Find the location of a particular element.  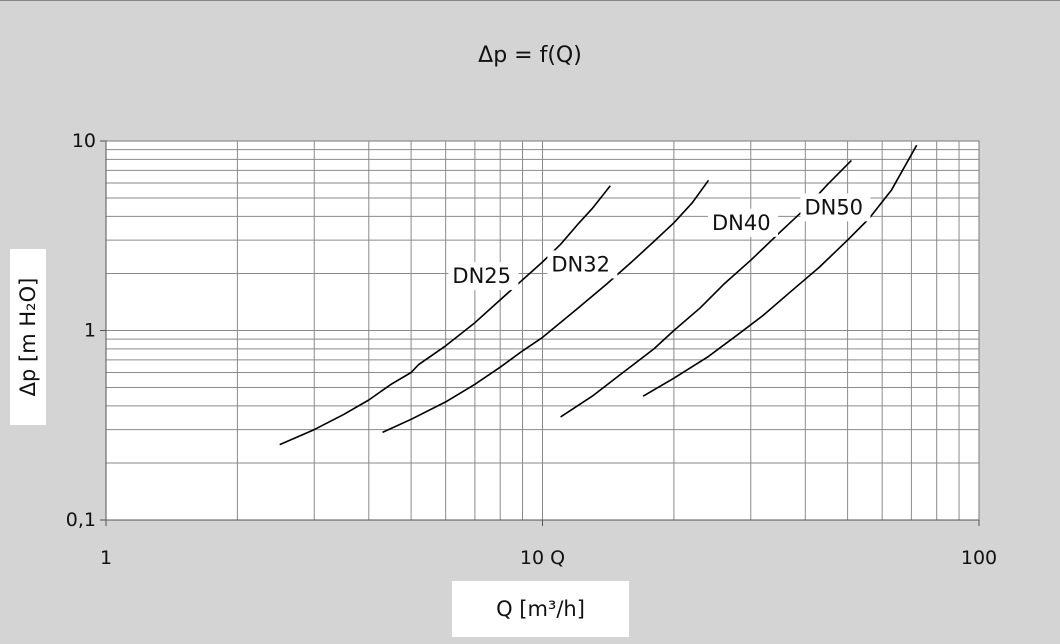

series-label-dn32: DN32 is located at coordinates (580, 264).